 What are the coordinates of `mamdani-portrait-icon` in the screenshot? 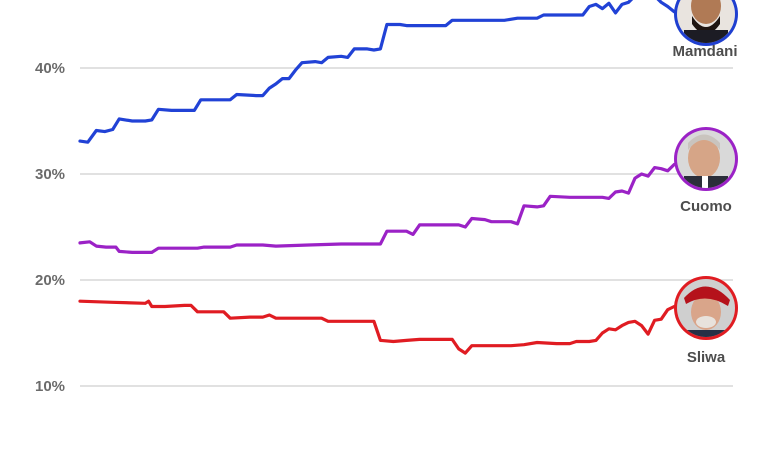 It's located at (706, 23).